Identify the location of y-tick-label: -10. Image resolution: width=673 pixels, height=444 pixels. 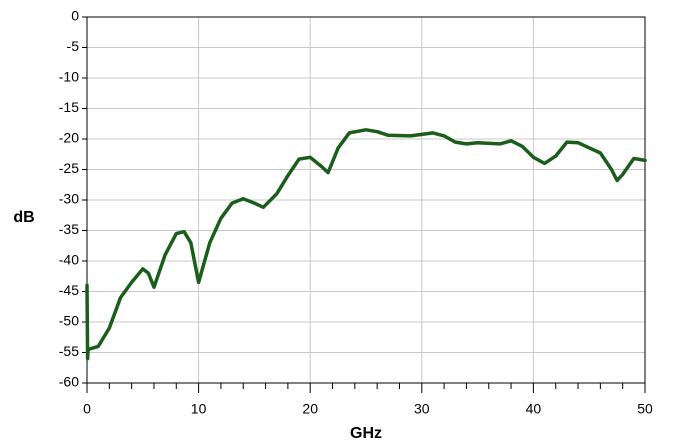
(69, 77).